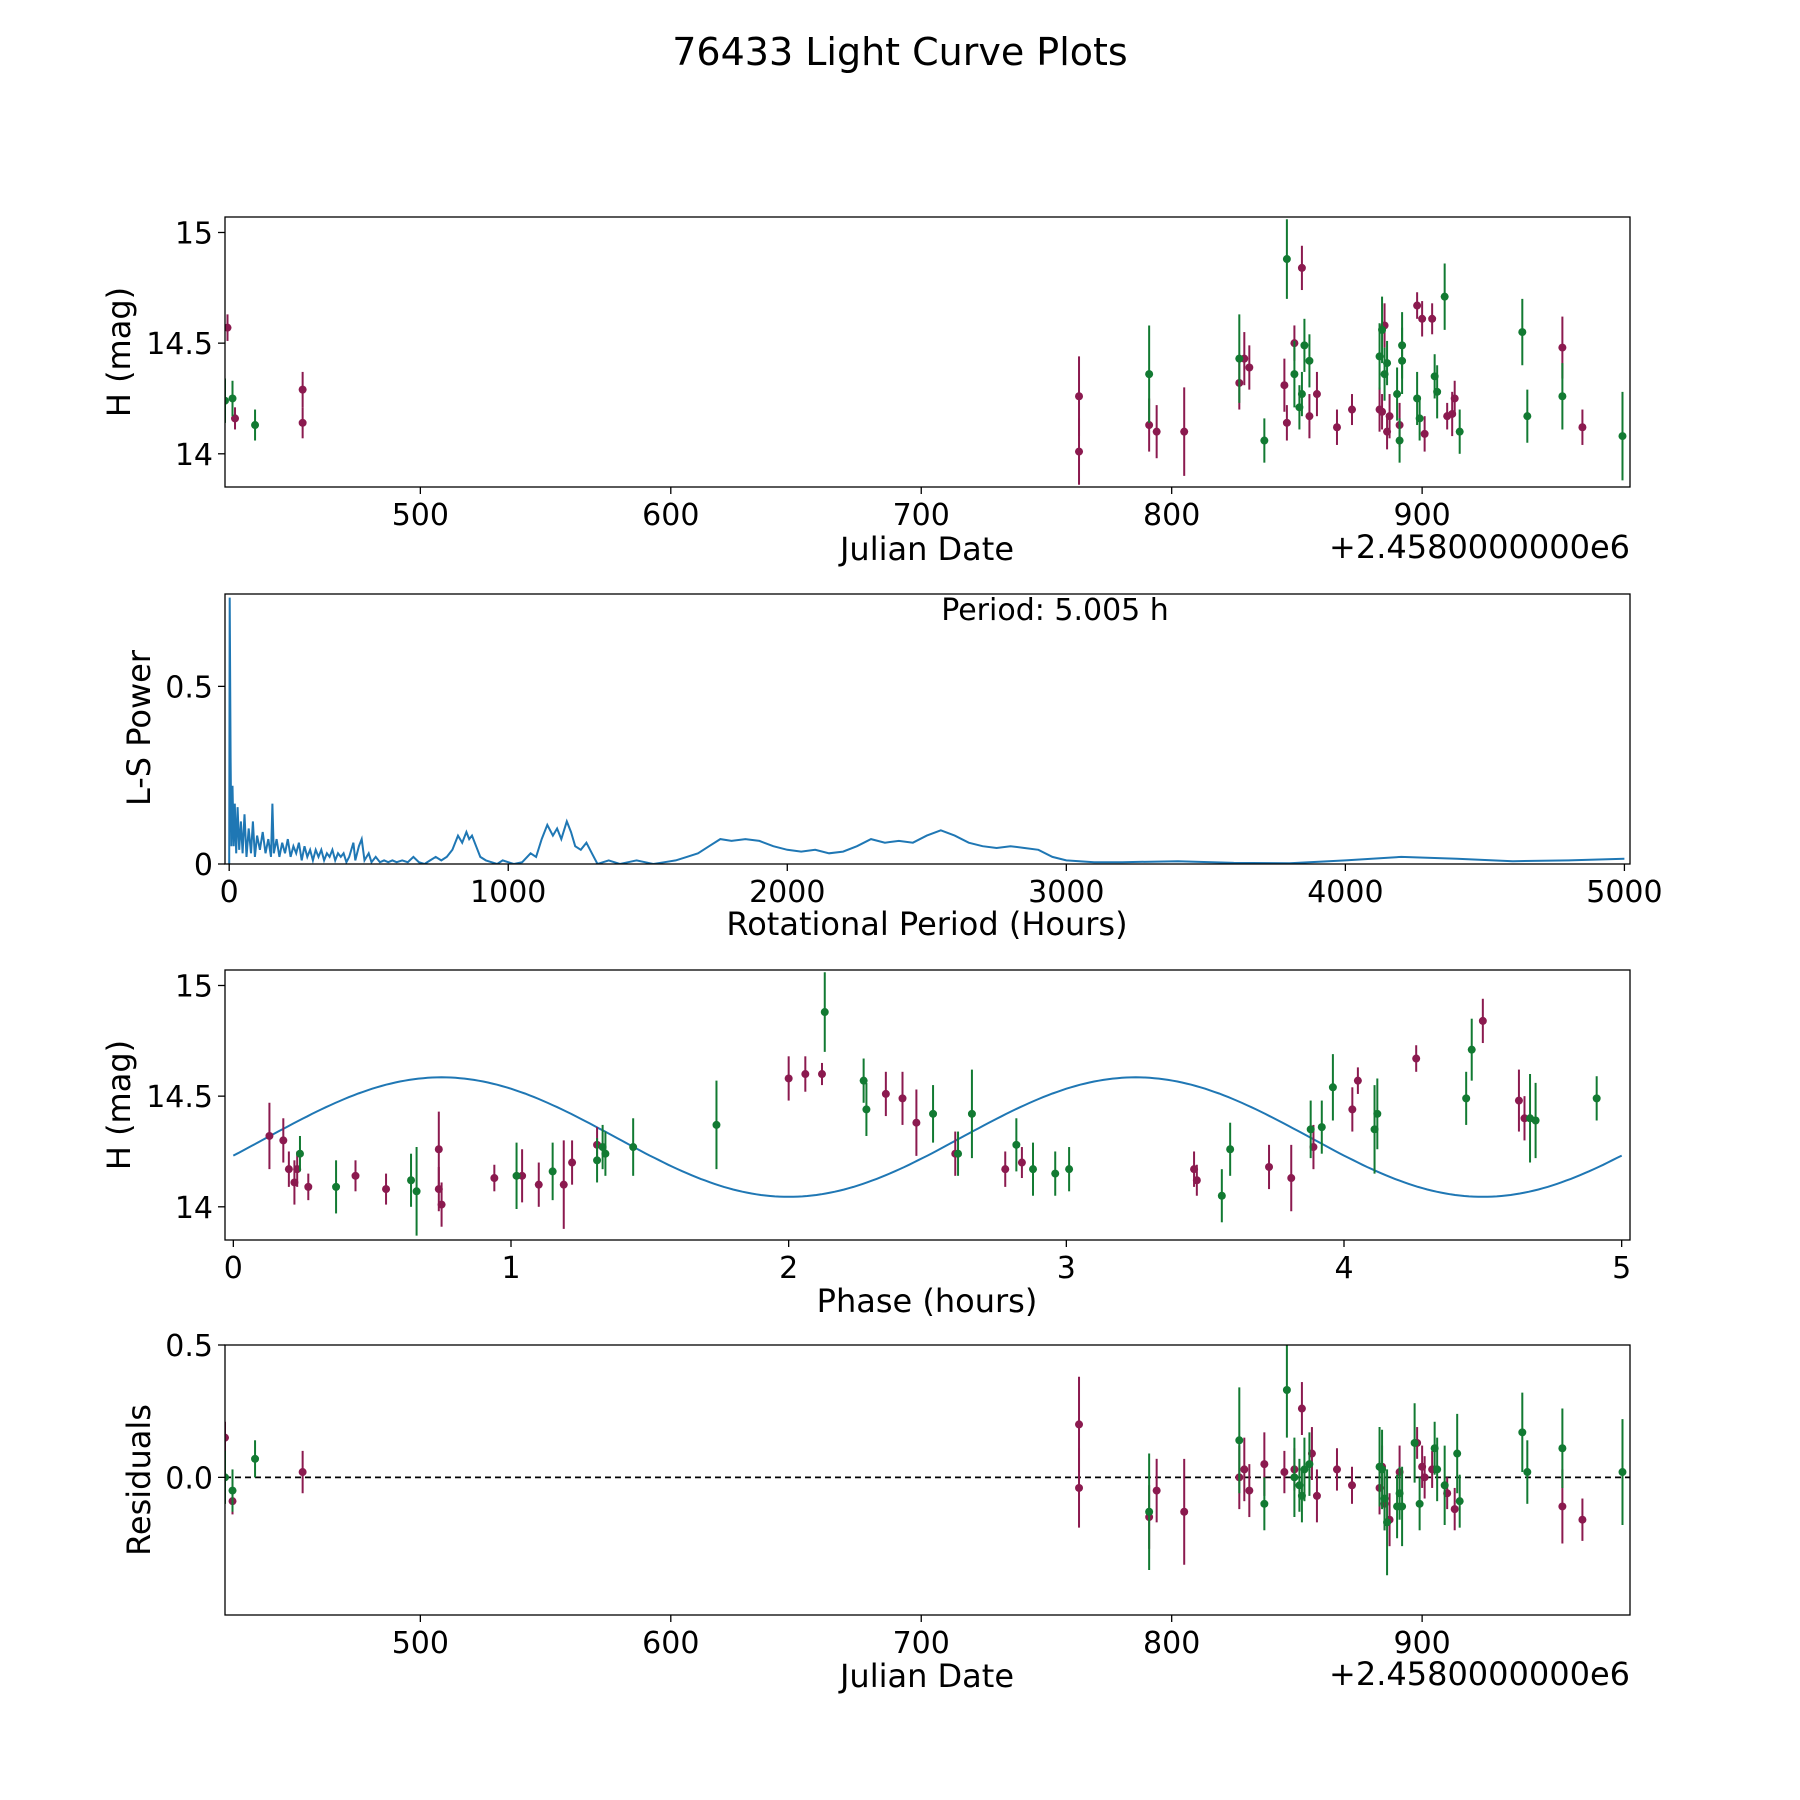 Image resolution: width=1800 pixels, height=1800 pixels. What do you see at coordinates (1479, 1674) in the screenshot?
I see `residuals-x-offset: +2.4580000000e6` at bounding box center [1479, 1674].